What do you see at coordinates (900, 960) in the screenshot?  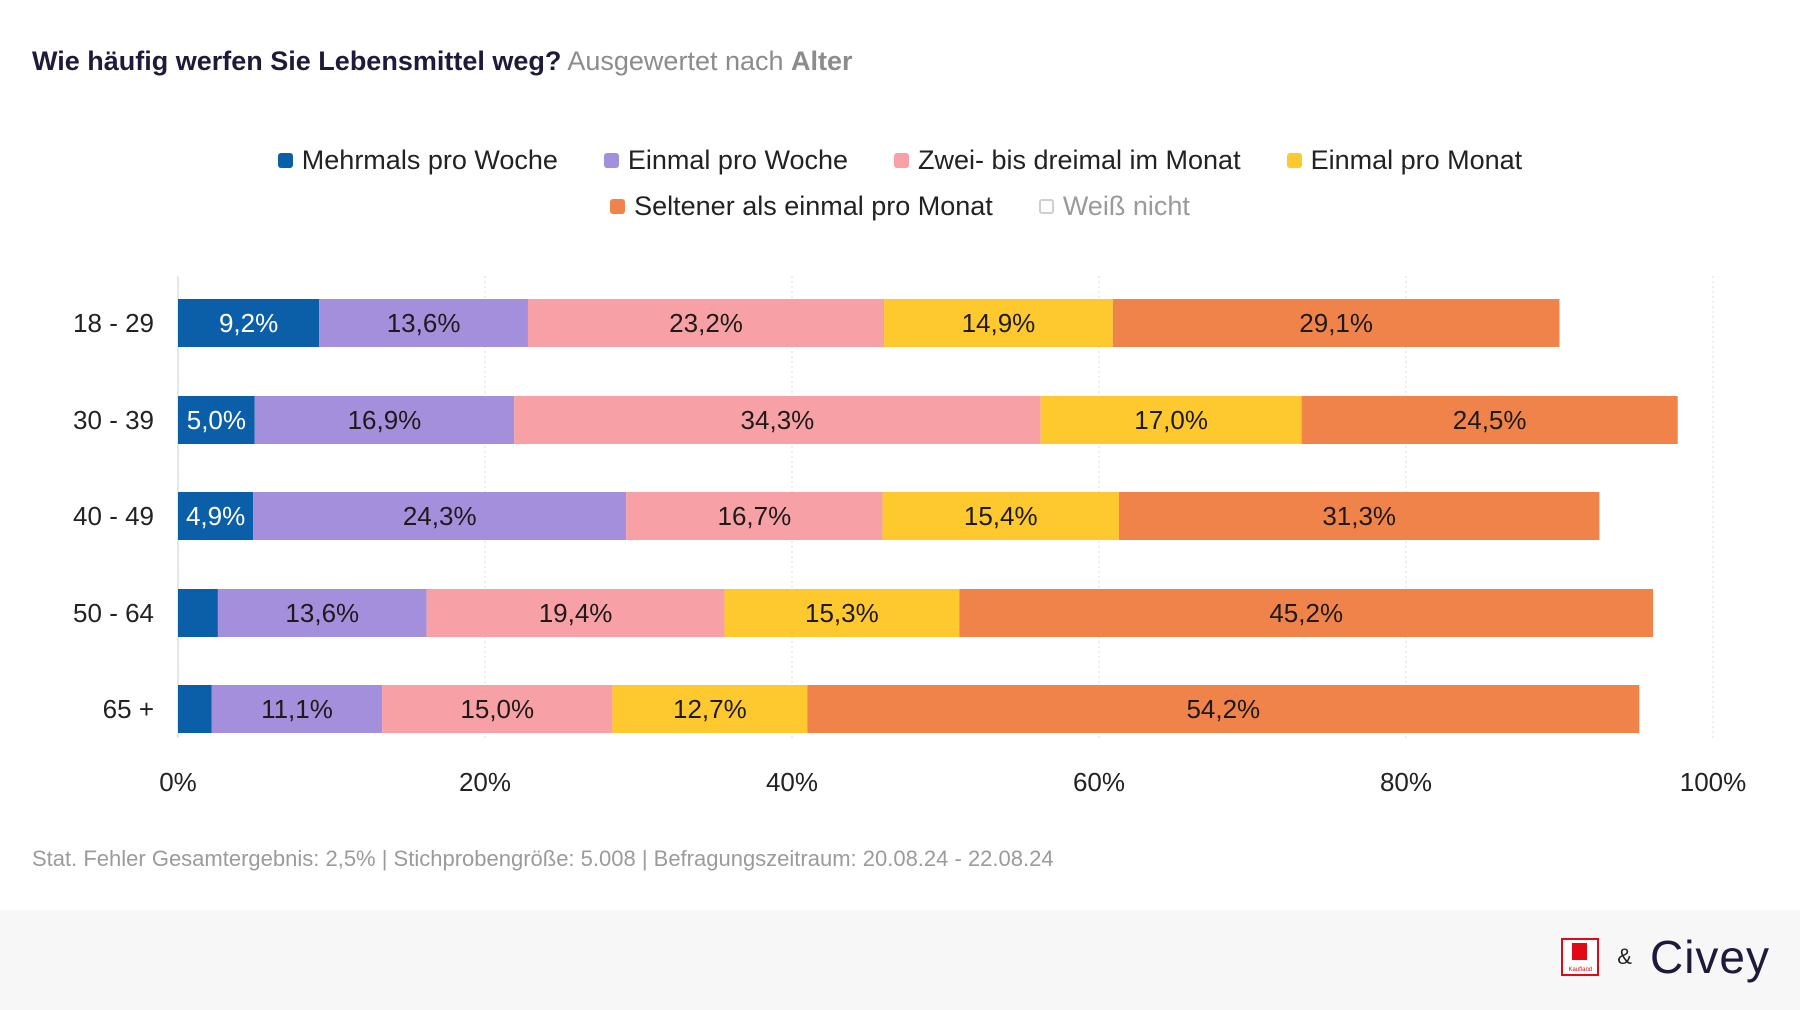 I see `footer-band` at bounding box center [900, 960].